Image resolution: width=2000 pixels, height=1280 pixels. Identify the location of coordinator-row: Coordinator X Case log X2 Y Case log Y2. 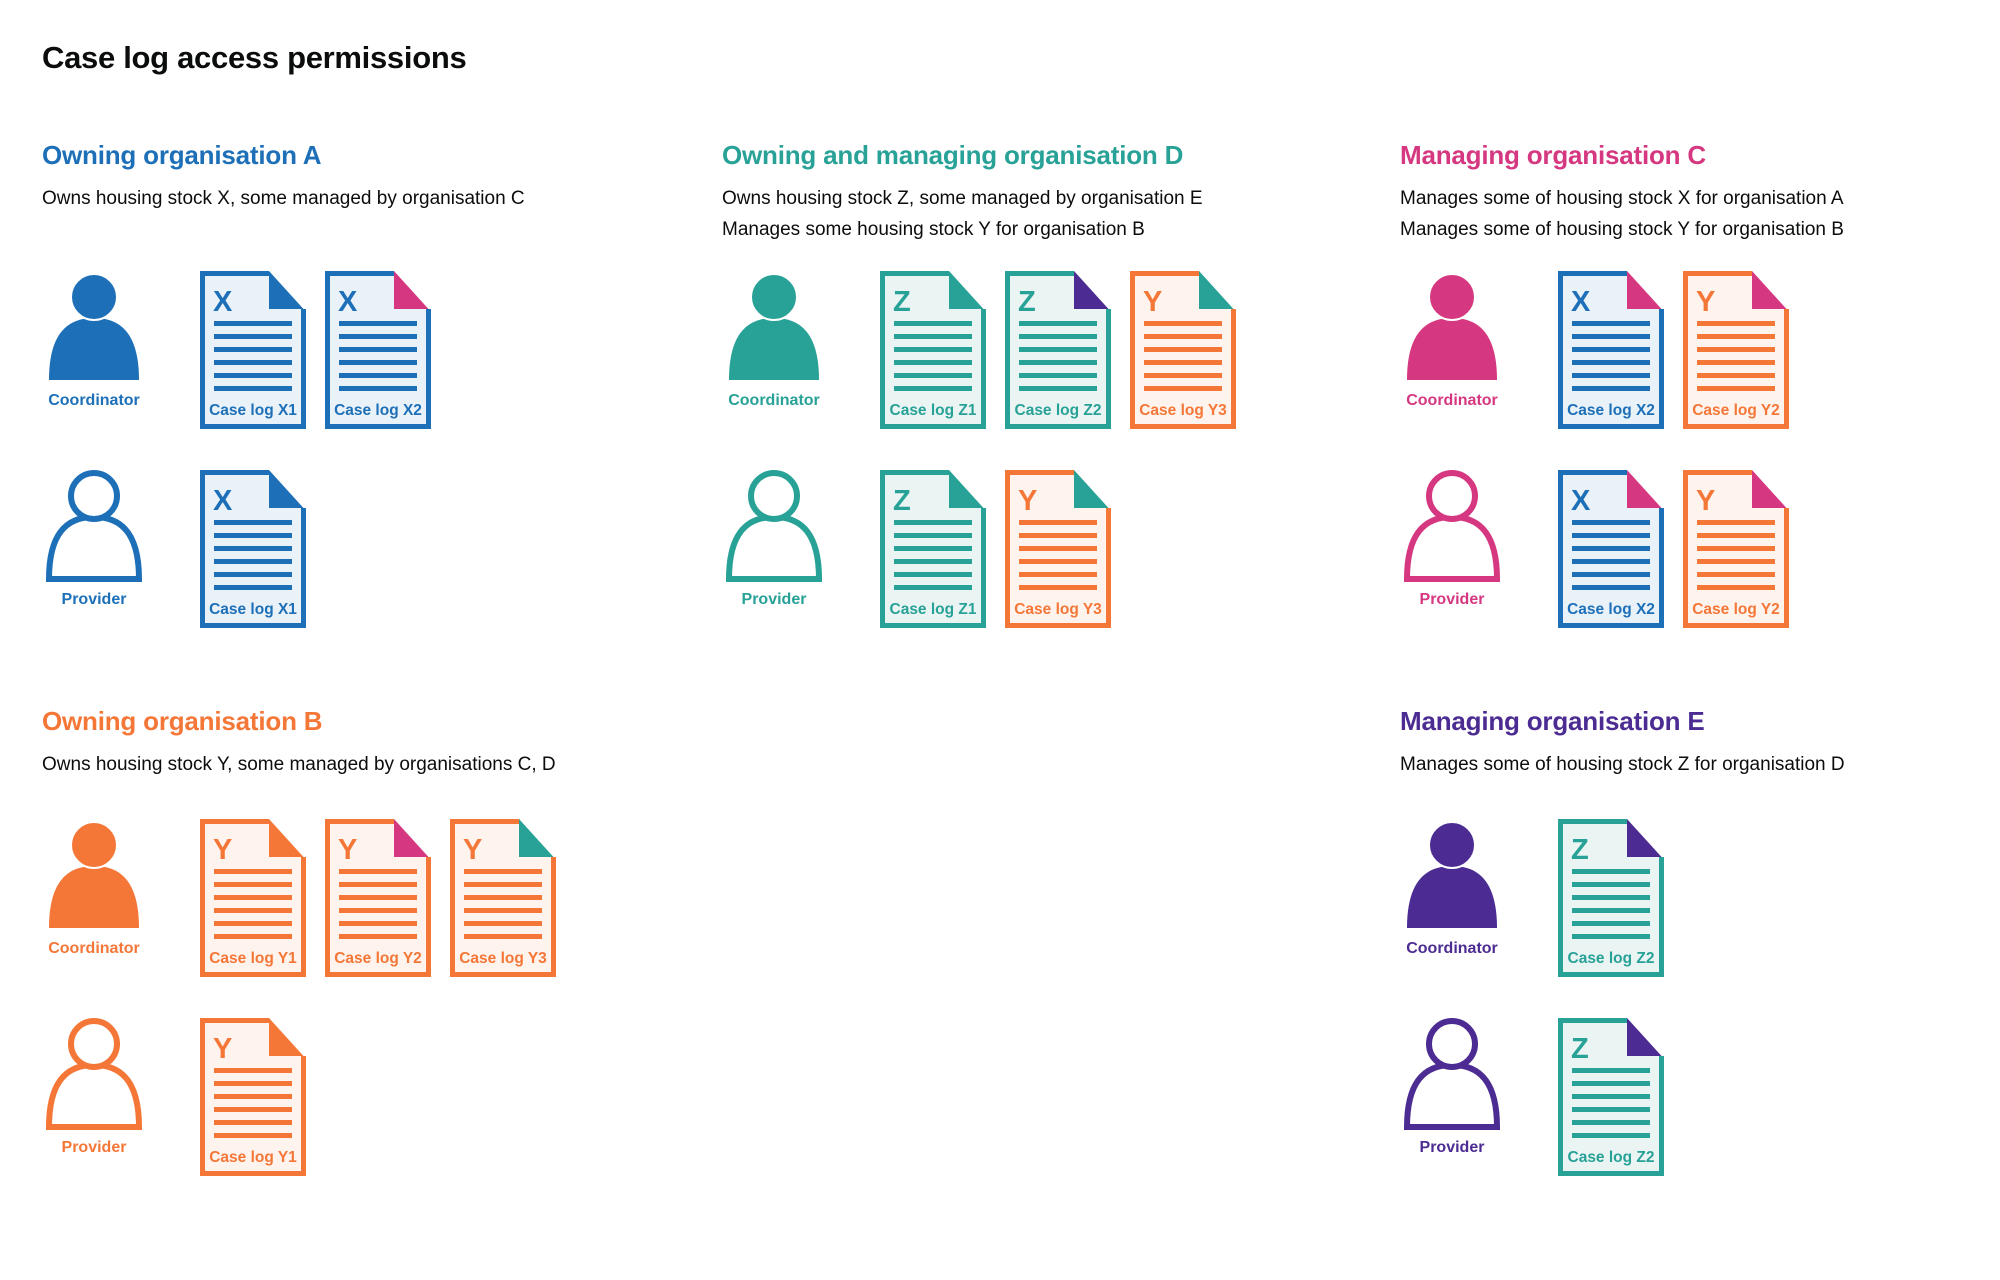
(1622, 350).